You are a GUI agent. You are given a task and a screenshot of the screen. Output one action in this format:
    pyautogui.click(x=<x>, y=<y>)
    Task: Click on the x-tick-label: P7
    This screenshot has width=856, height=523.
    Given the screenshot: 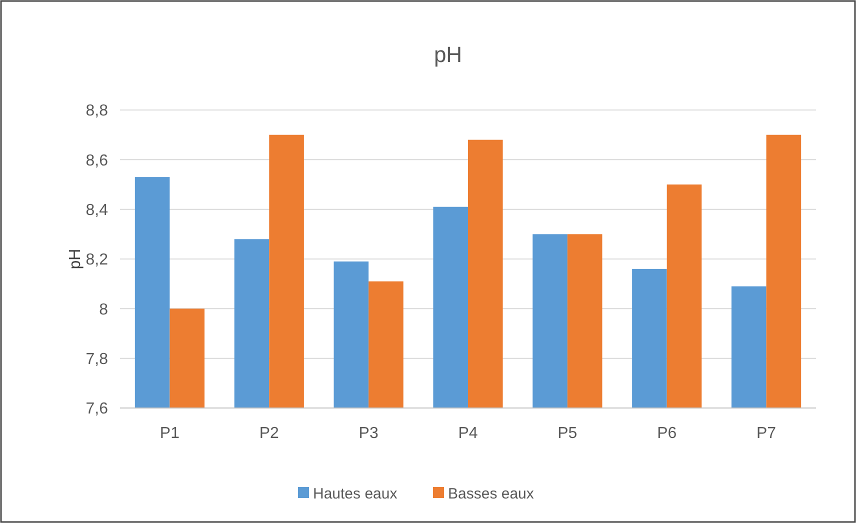 What is the action you would take?
    pyautogui.click(x=766, y=433)
    